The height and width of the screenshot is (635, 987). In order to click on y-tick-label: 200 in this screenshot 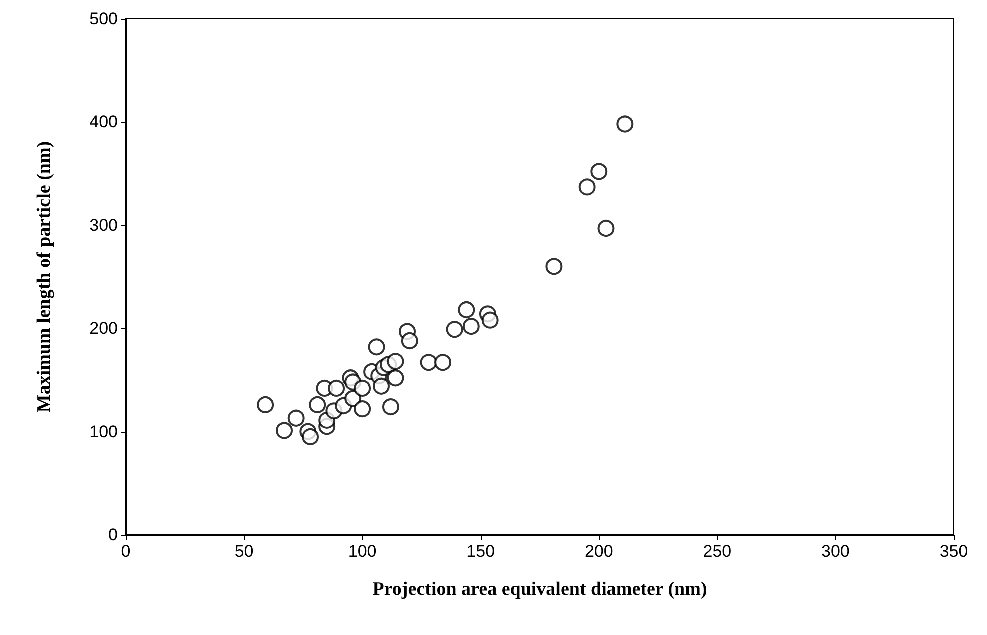, I will do `click(104, 328)`.